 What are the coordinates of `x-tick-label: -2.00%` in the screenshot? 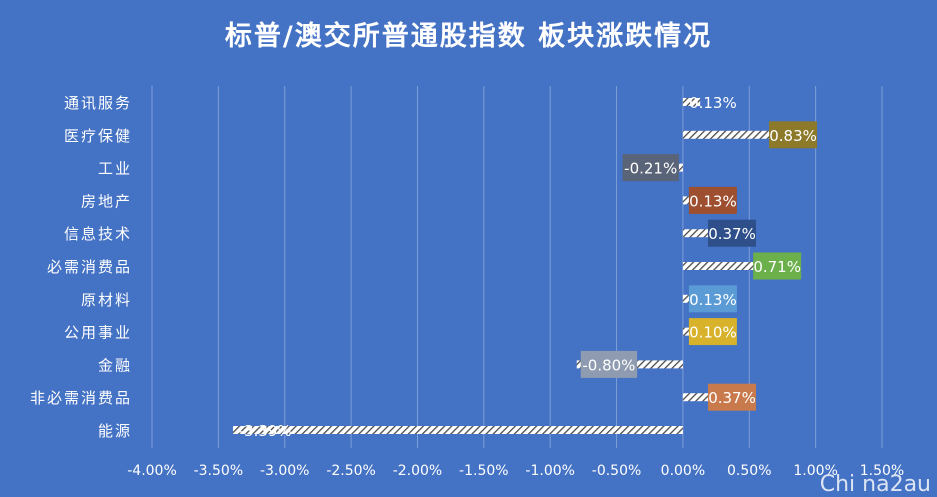 It's located at (418, 471).